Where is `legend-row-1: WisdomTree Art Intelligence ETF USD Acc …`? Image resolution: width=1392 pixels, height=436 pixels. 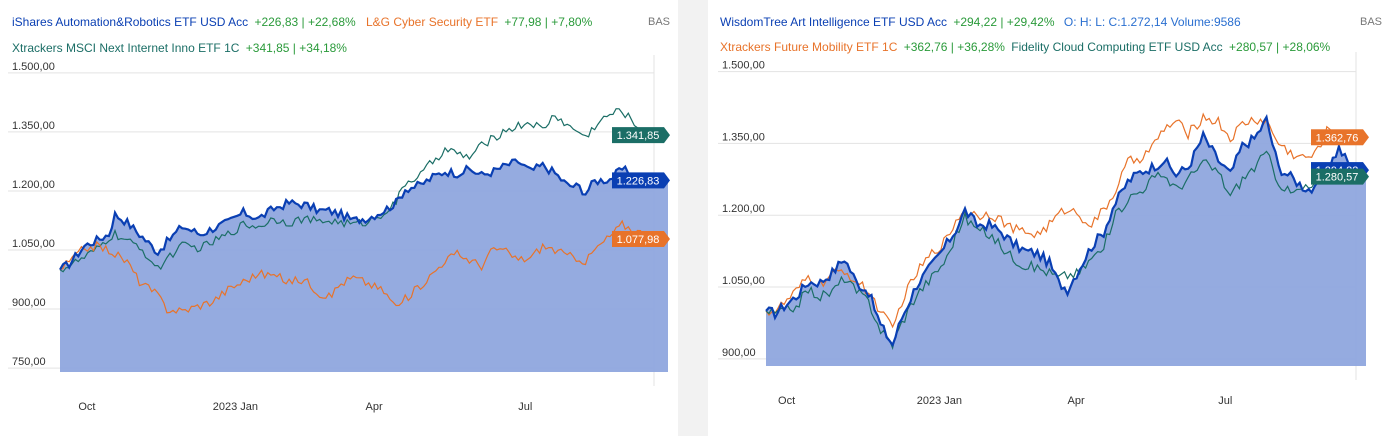
legend-row-1: WisdomTree Art Intelligence ETF USD Acc … is located at coordinates (982, 22).